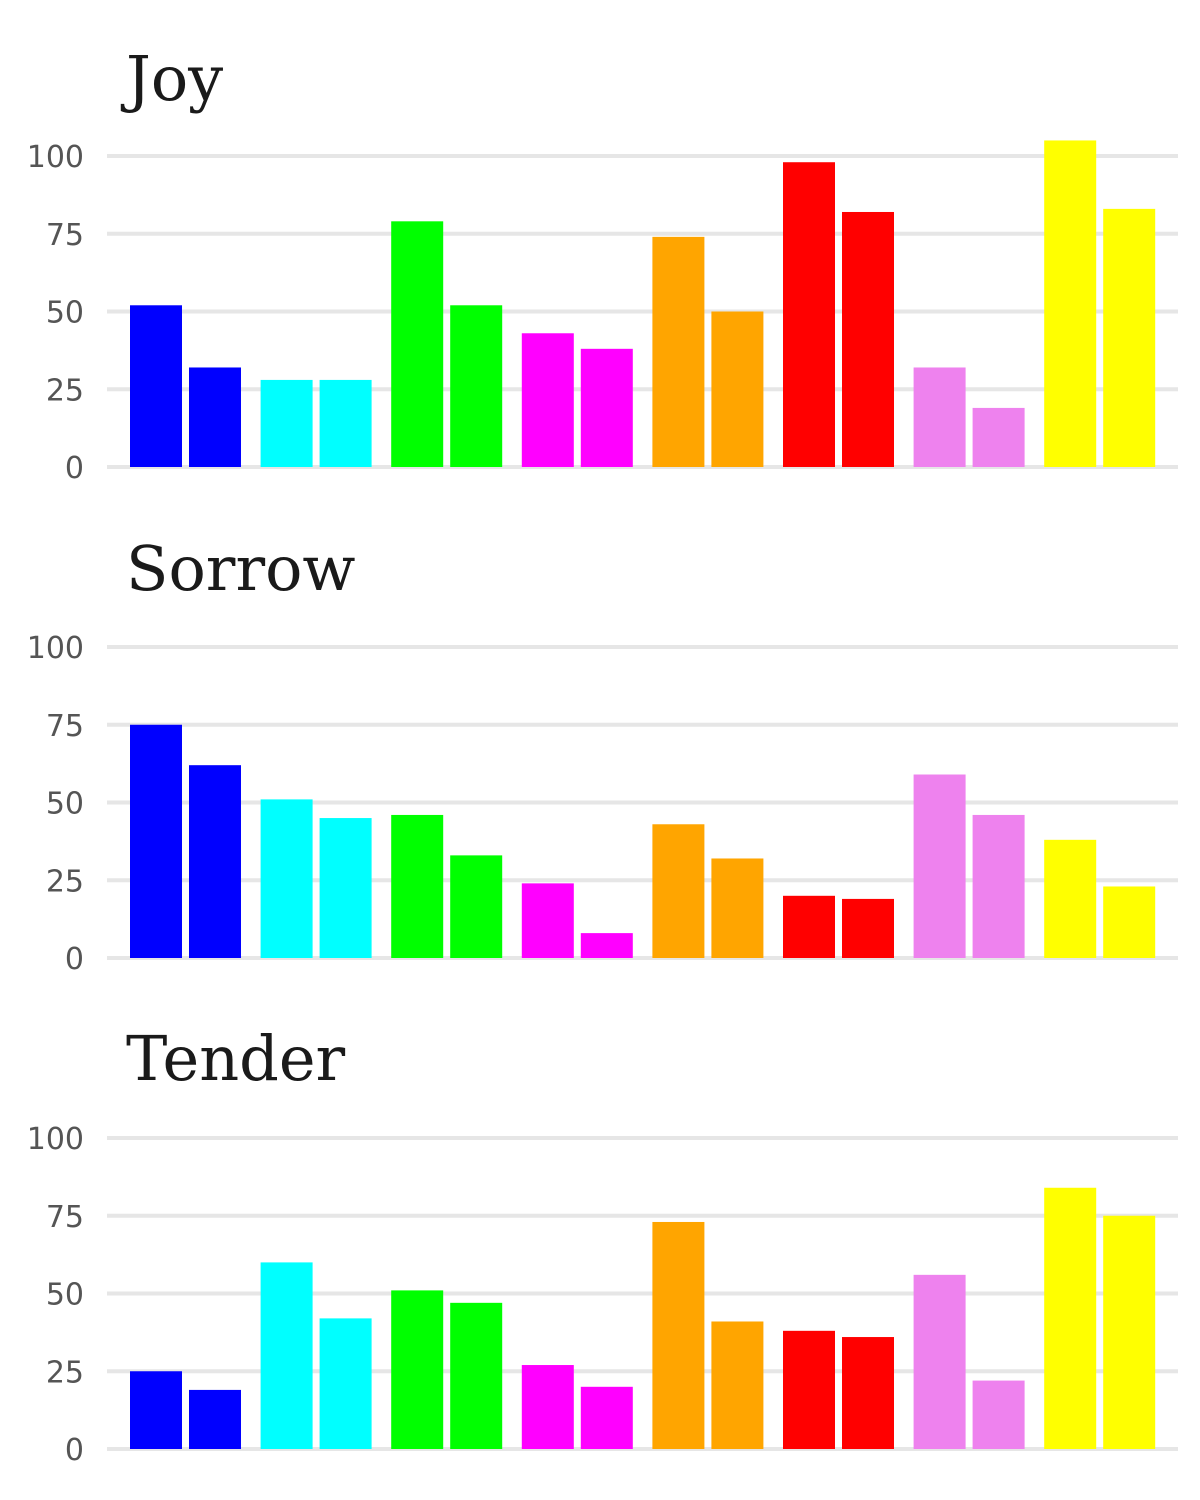 This screenshot has width=1200, height=1500. What do you see at coordinates (240, 568) in the screenshot?
I see `panel-title: Sorrow` at bounding box center [240, 568].